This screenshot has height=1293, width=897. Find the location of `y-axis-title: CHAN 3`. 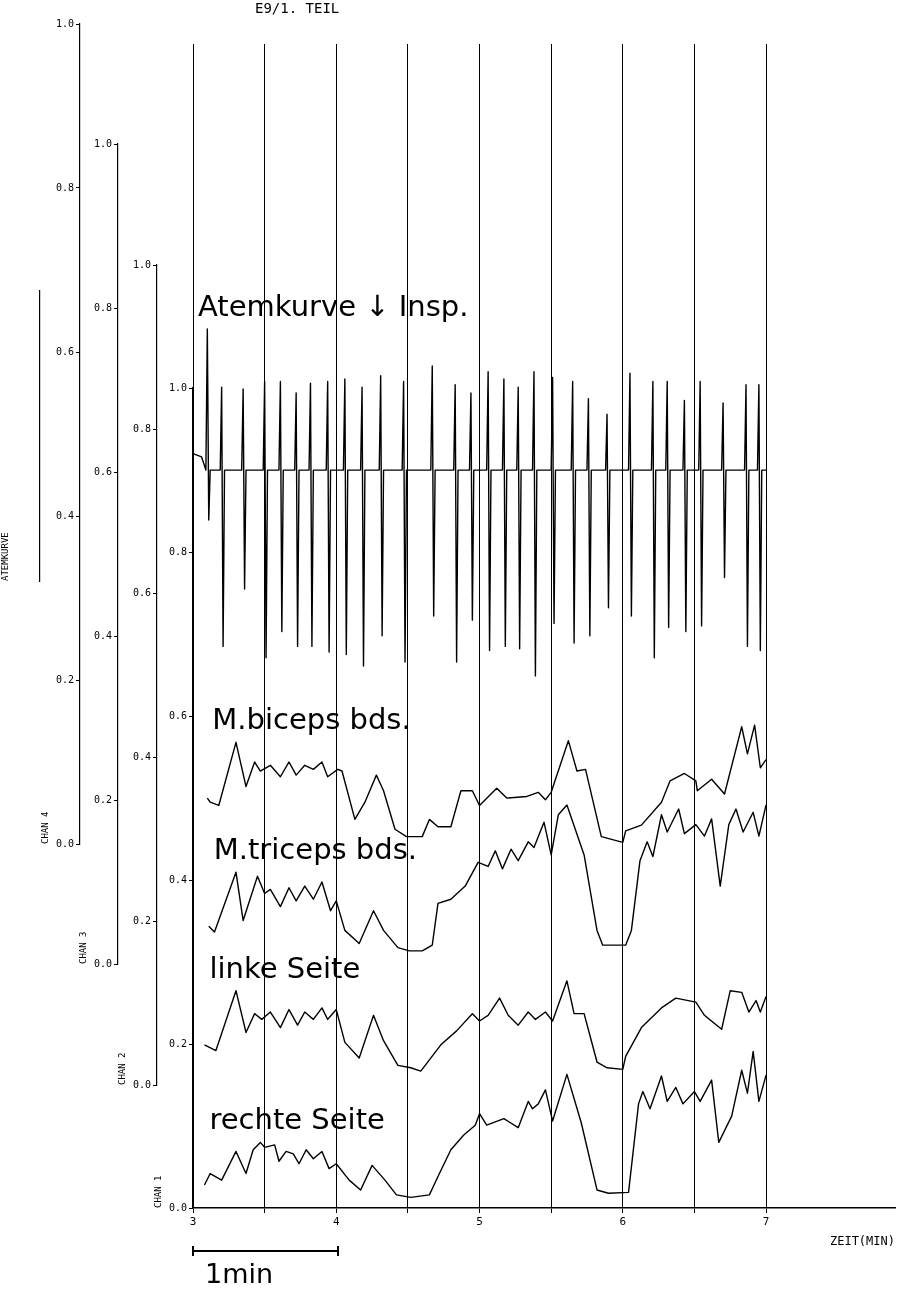

y-axis-title: CHAN 3 is located at coordinates (82, 947).